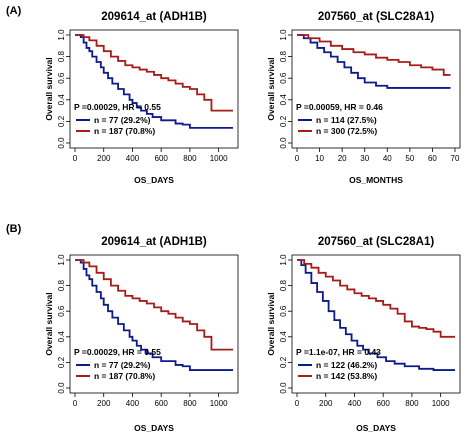  Describe the element at coordinates (387, 158) in the screenshot. I see `x-tick-label: 40` at that location.